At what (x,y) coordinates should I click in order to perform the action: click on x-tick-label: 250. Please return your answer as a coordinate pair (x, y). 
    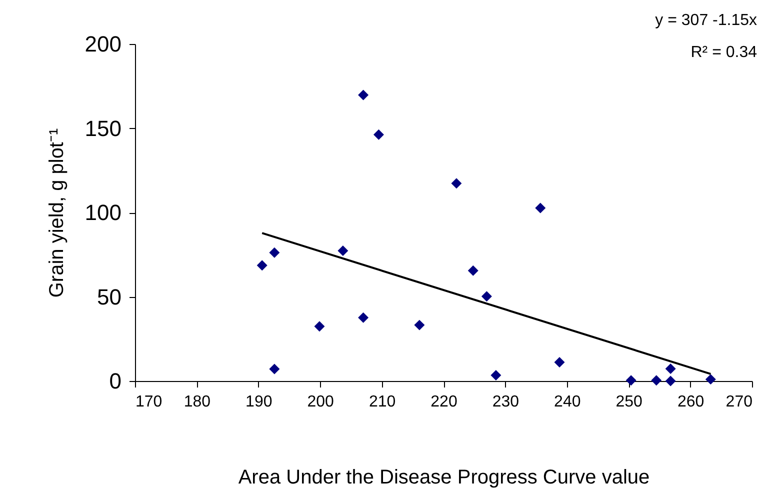
    Looking at the image, I should click on (629, 402).